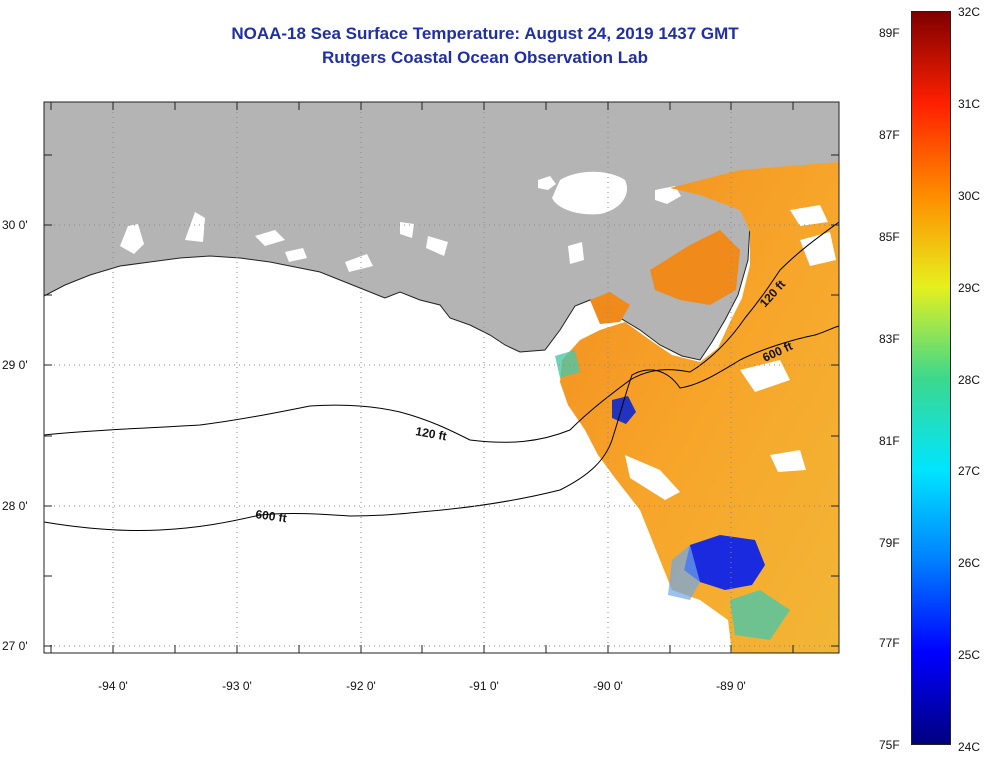  I want to click on colorbar-label-c: 28C, so click(969, 380).